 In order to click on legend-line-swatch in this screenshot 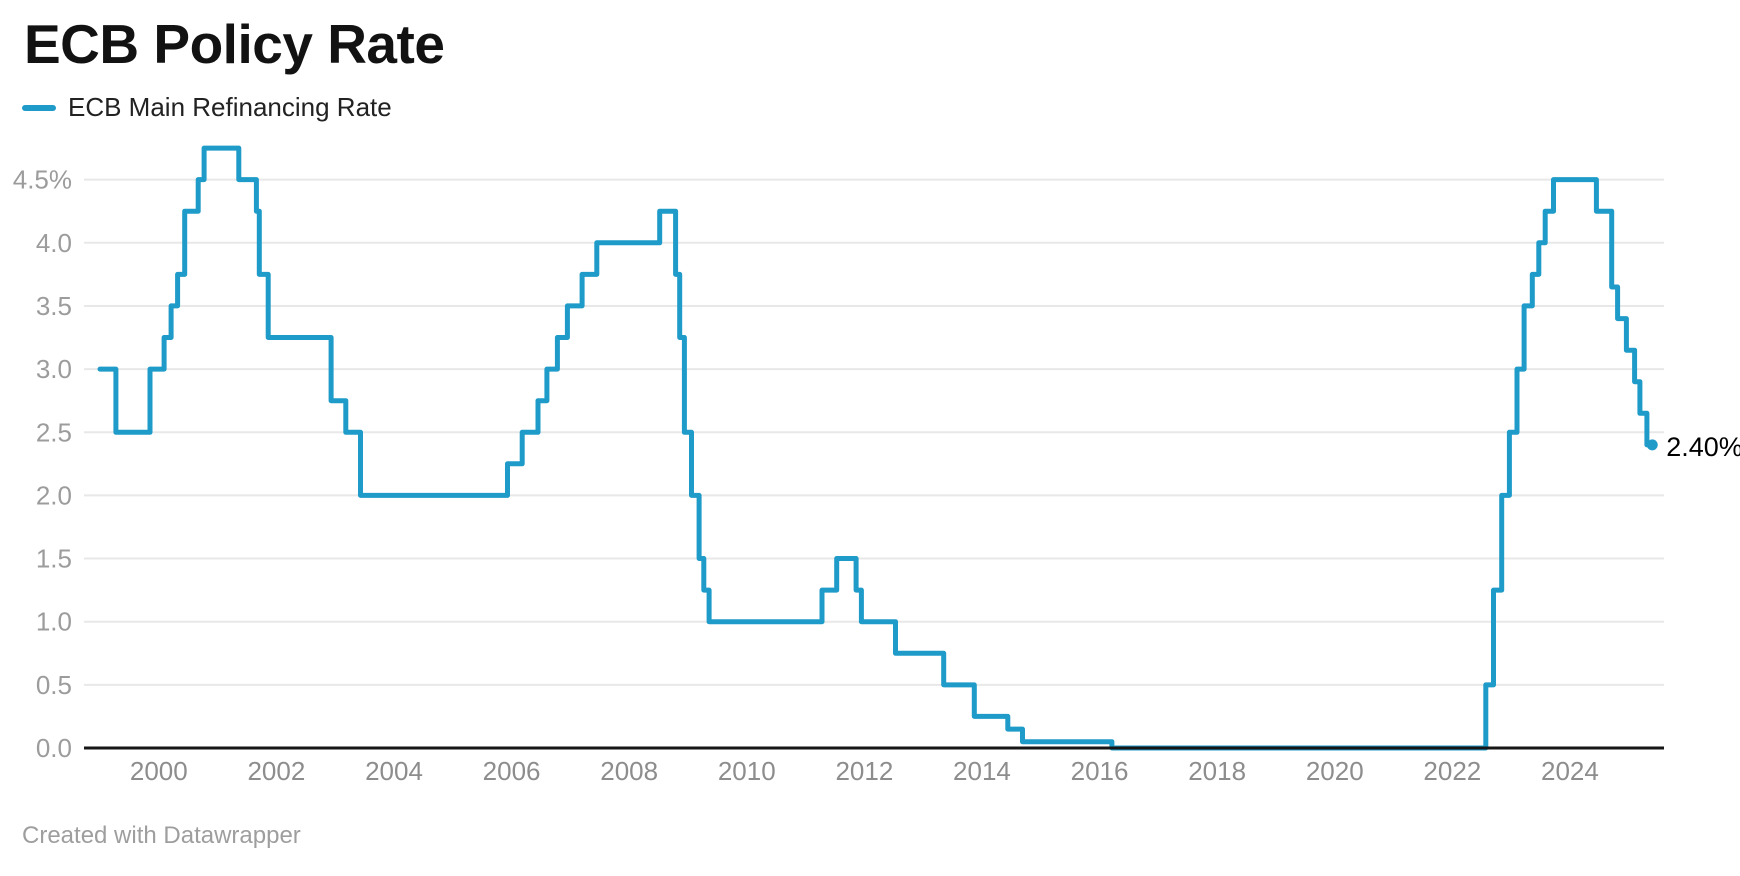, I will do `click(39, 107)`.